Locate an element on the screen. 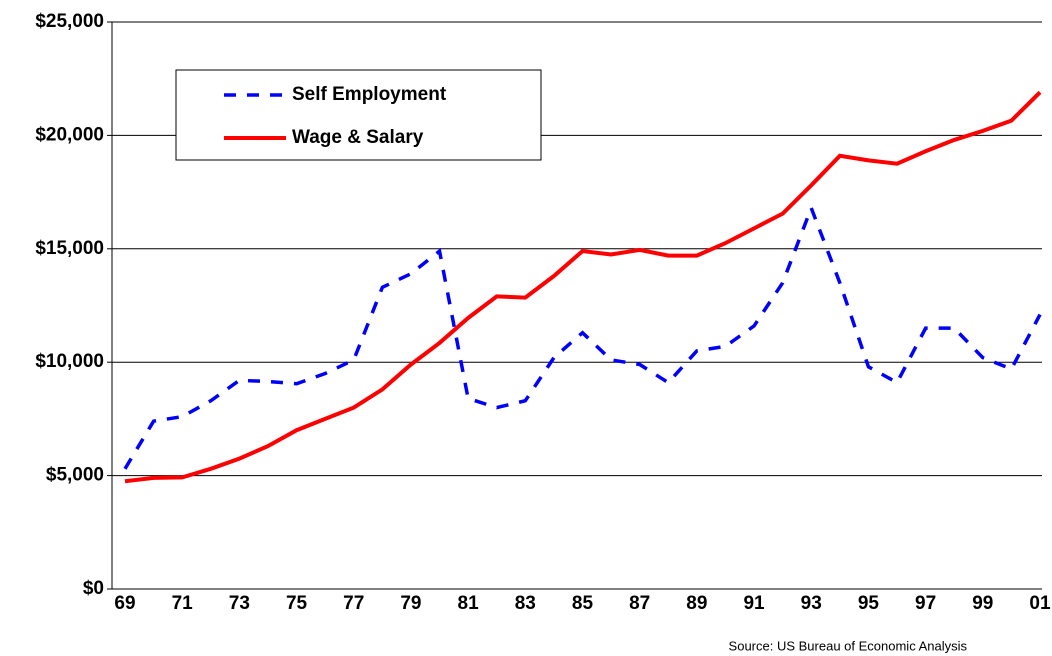 The height and width of the screenshot is (656, 1052). x-tick-label: 81 is located at coordinates (469, 603).